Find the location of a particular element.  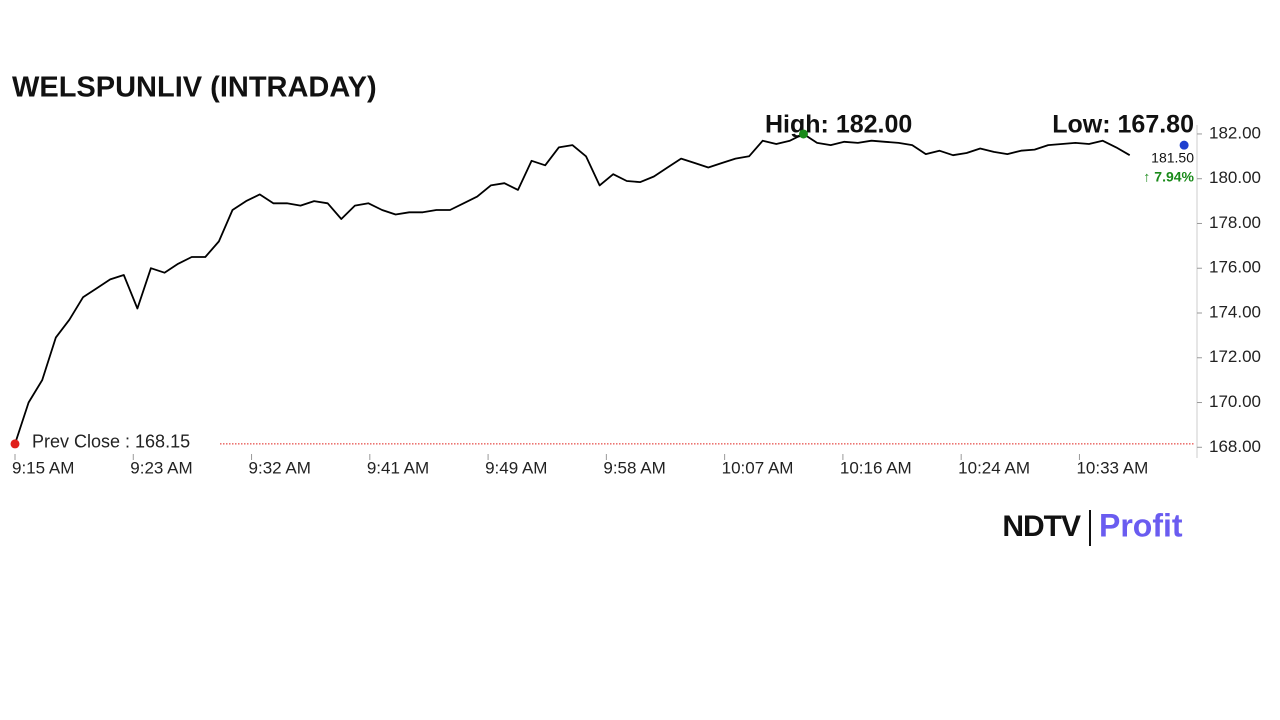

logo-right: Profit is located at coordinates (1141, 525).